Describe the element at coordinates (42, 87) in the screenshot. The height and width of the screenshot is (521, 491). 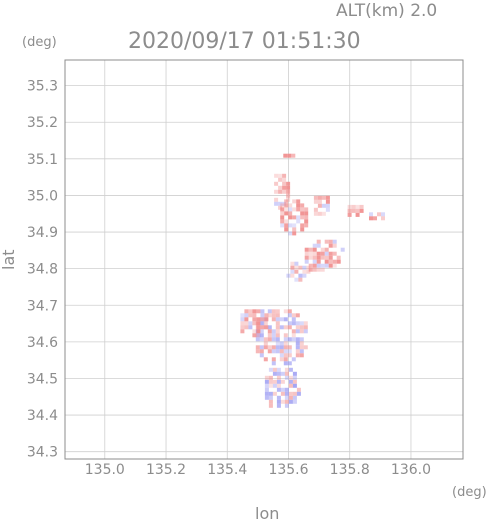
I see `y-tick-label: 35.3` at that location.